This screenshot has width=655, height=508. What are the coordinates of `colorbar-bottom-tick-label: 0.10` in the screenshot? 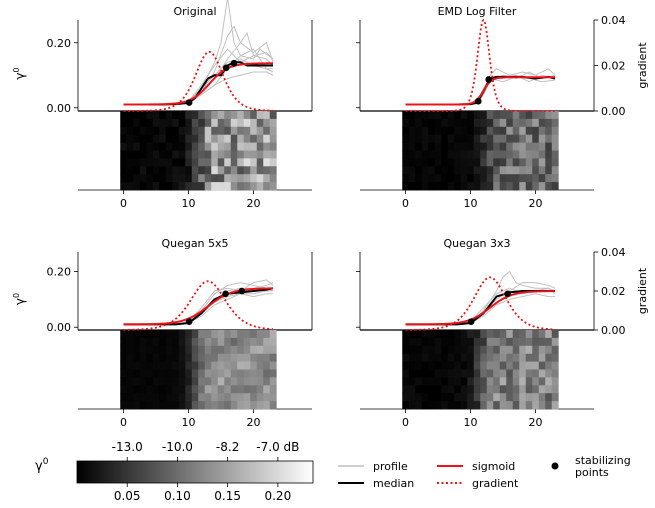 It's located at (177, 496).